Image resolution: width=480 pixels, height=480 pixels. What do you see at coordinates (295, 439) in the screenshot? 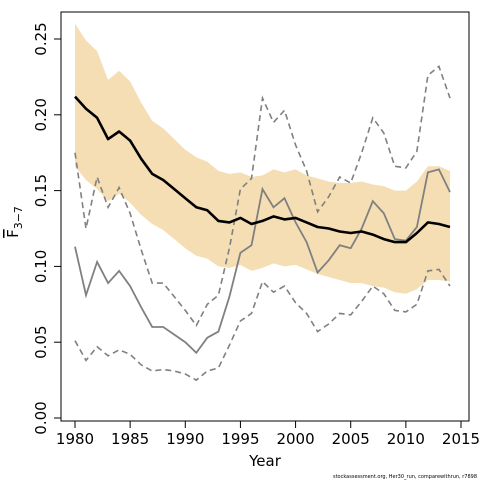
I see `x-tick-label: 2000` at bounding box center [295, 439].